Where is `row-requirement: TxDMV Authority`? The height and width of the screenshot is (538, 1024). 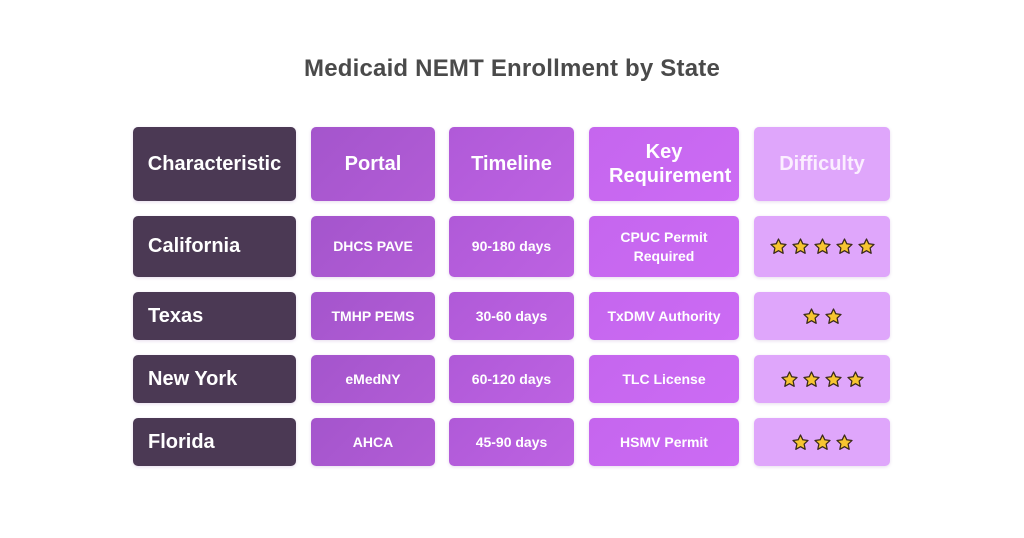 row-requirement: TxDMV Authority is located at coordinates (664, 316).